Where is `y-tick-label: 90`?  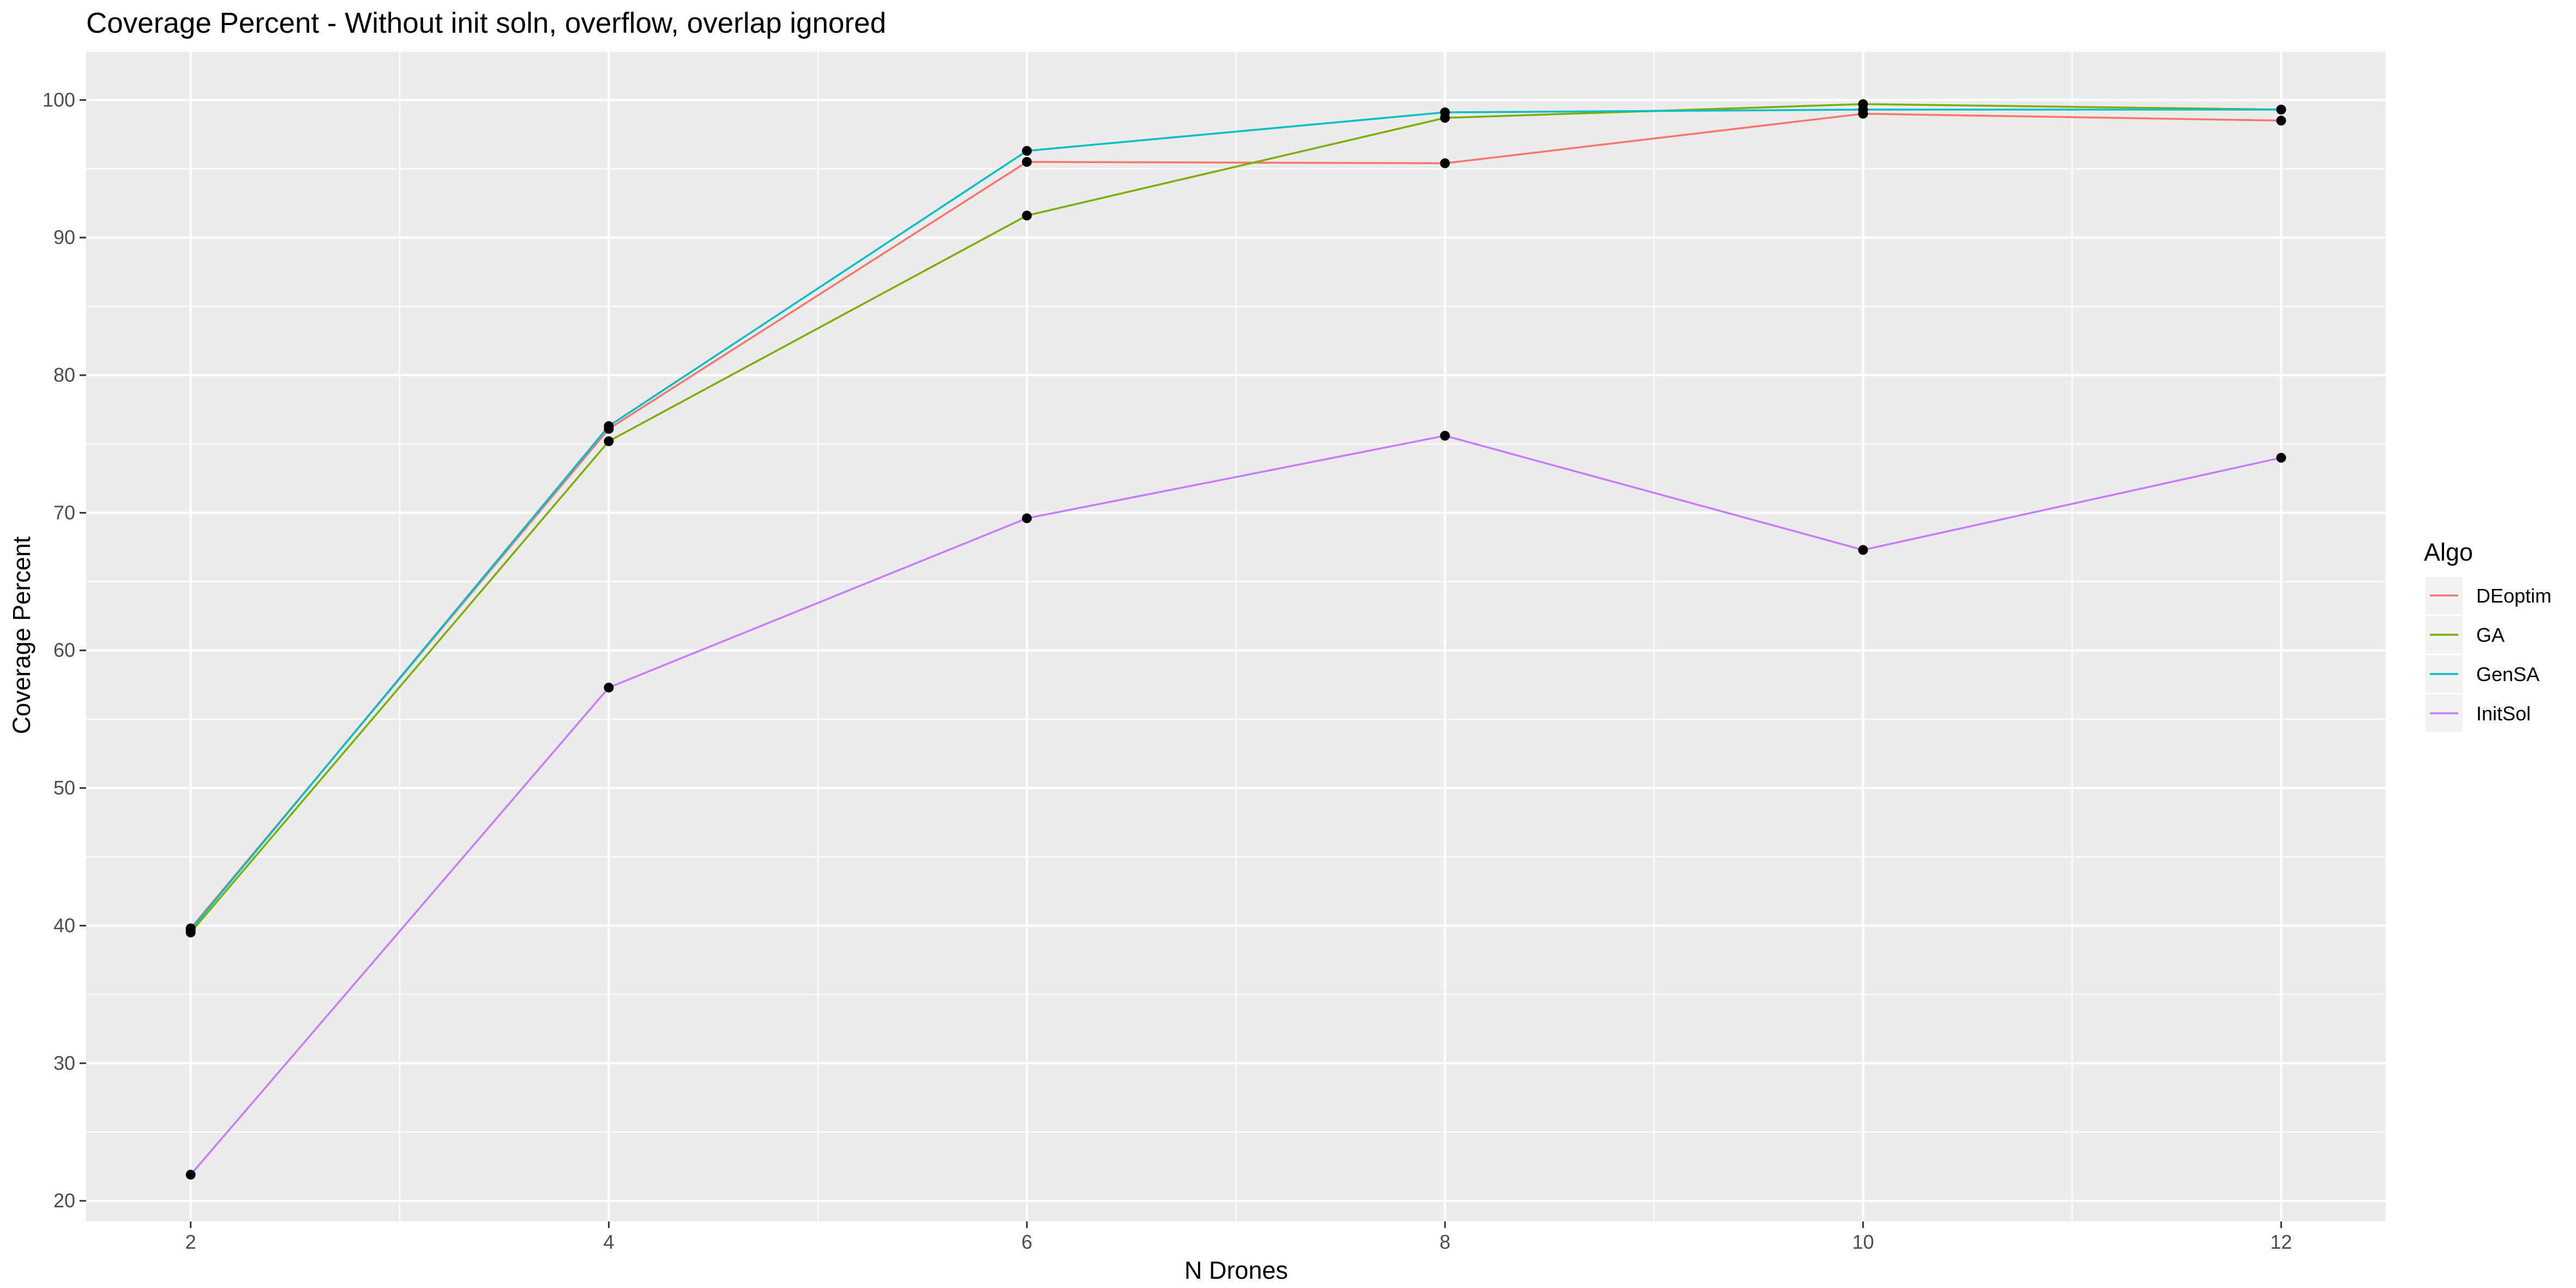
y-tick-label: 90 is located at coordinates (64, 237).